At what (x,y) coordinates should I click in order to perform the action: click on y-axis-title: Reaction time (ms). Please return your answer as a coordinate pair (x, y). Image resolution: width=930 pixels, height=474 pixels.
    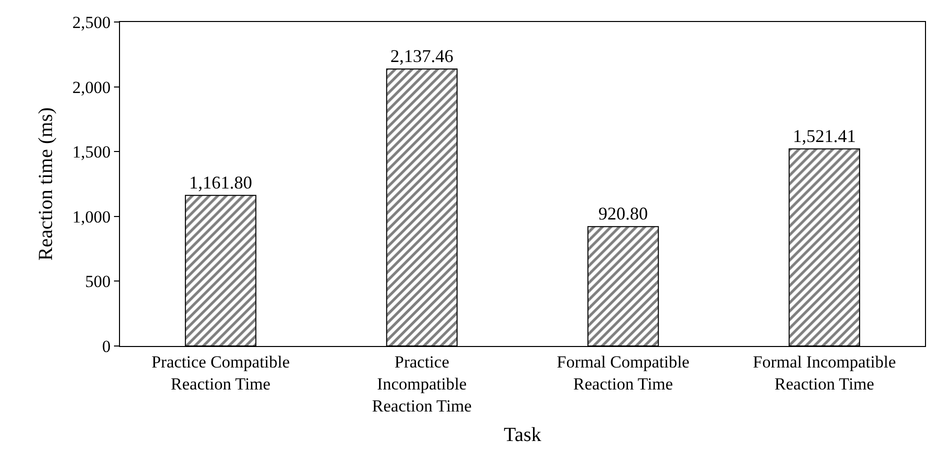
    Looking at the image, I should click on (45, 184).